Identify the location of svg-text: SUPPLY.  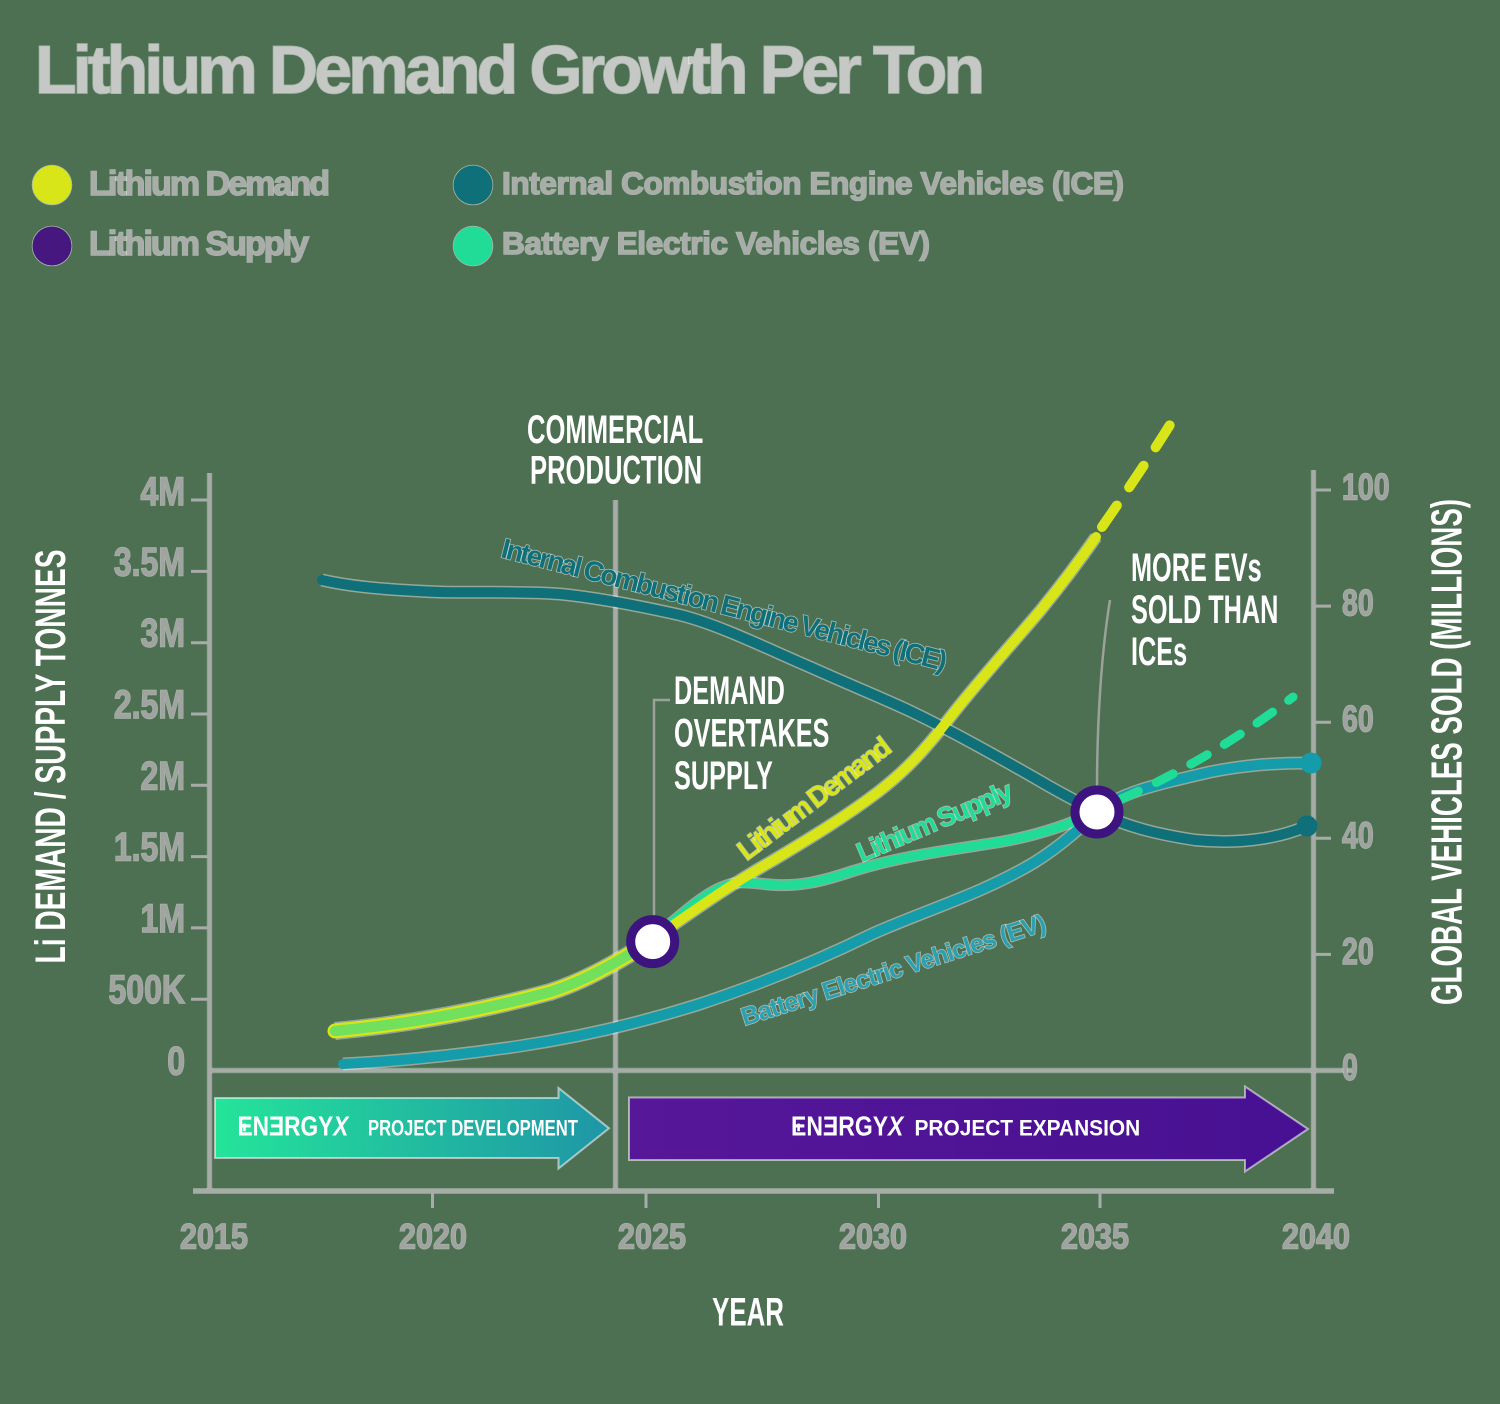
(723, 776).